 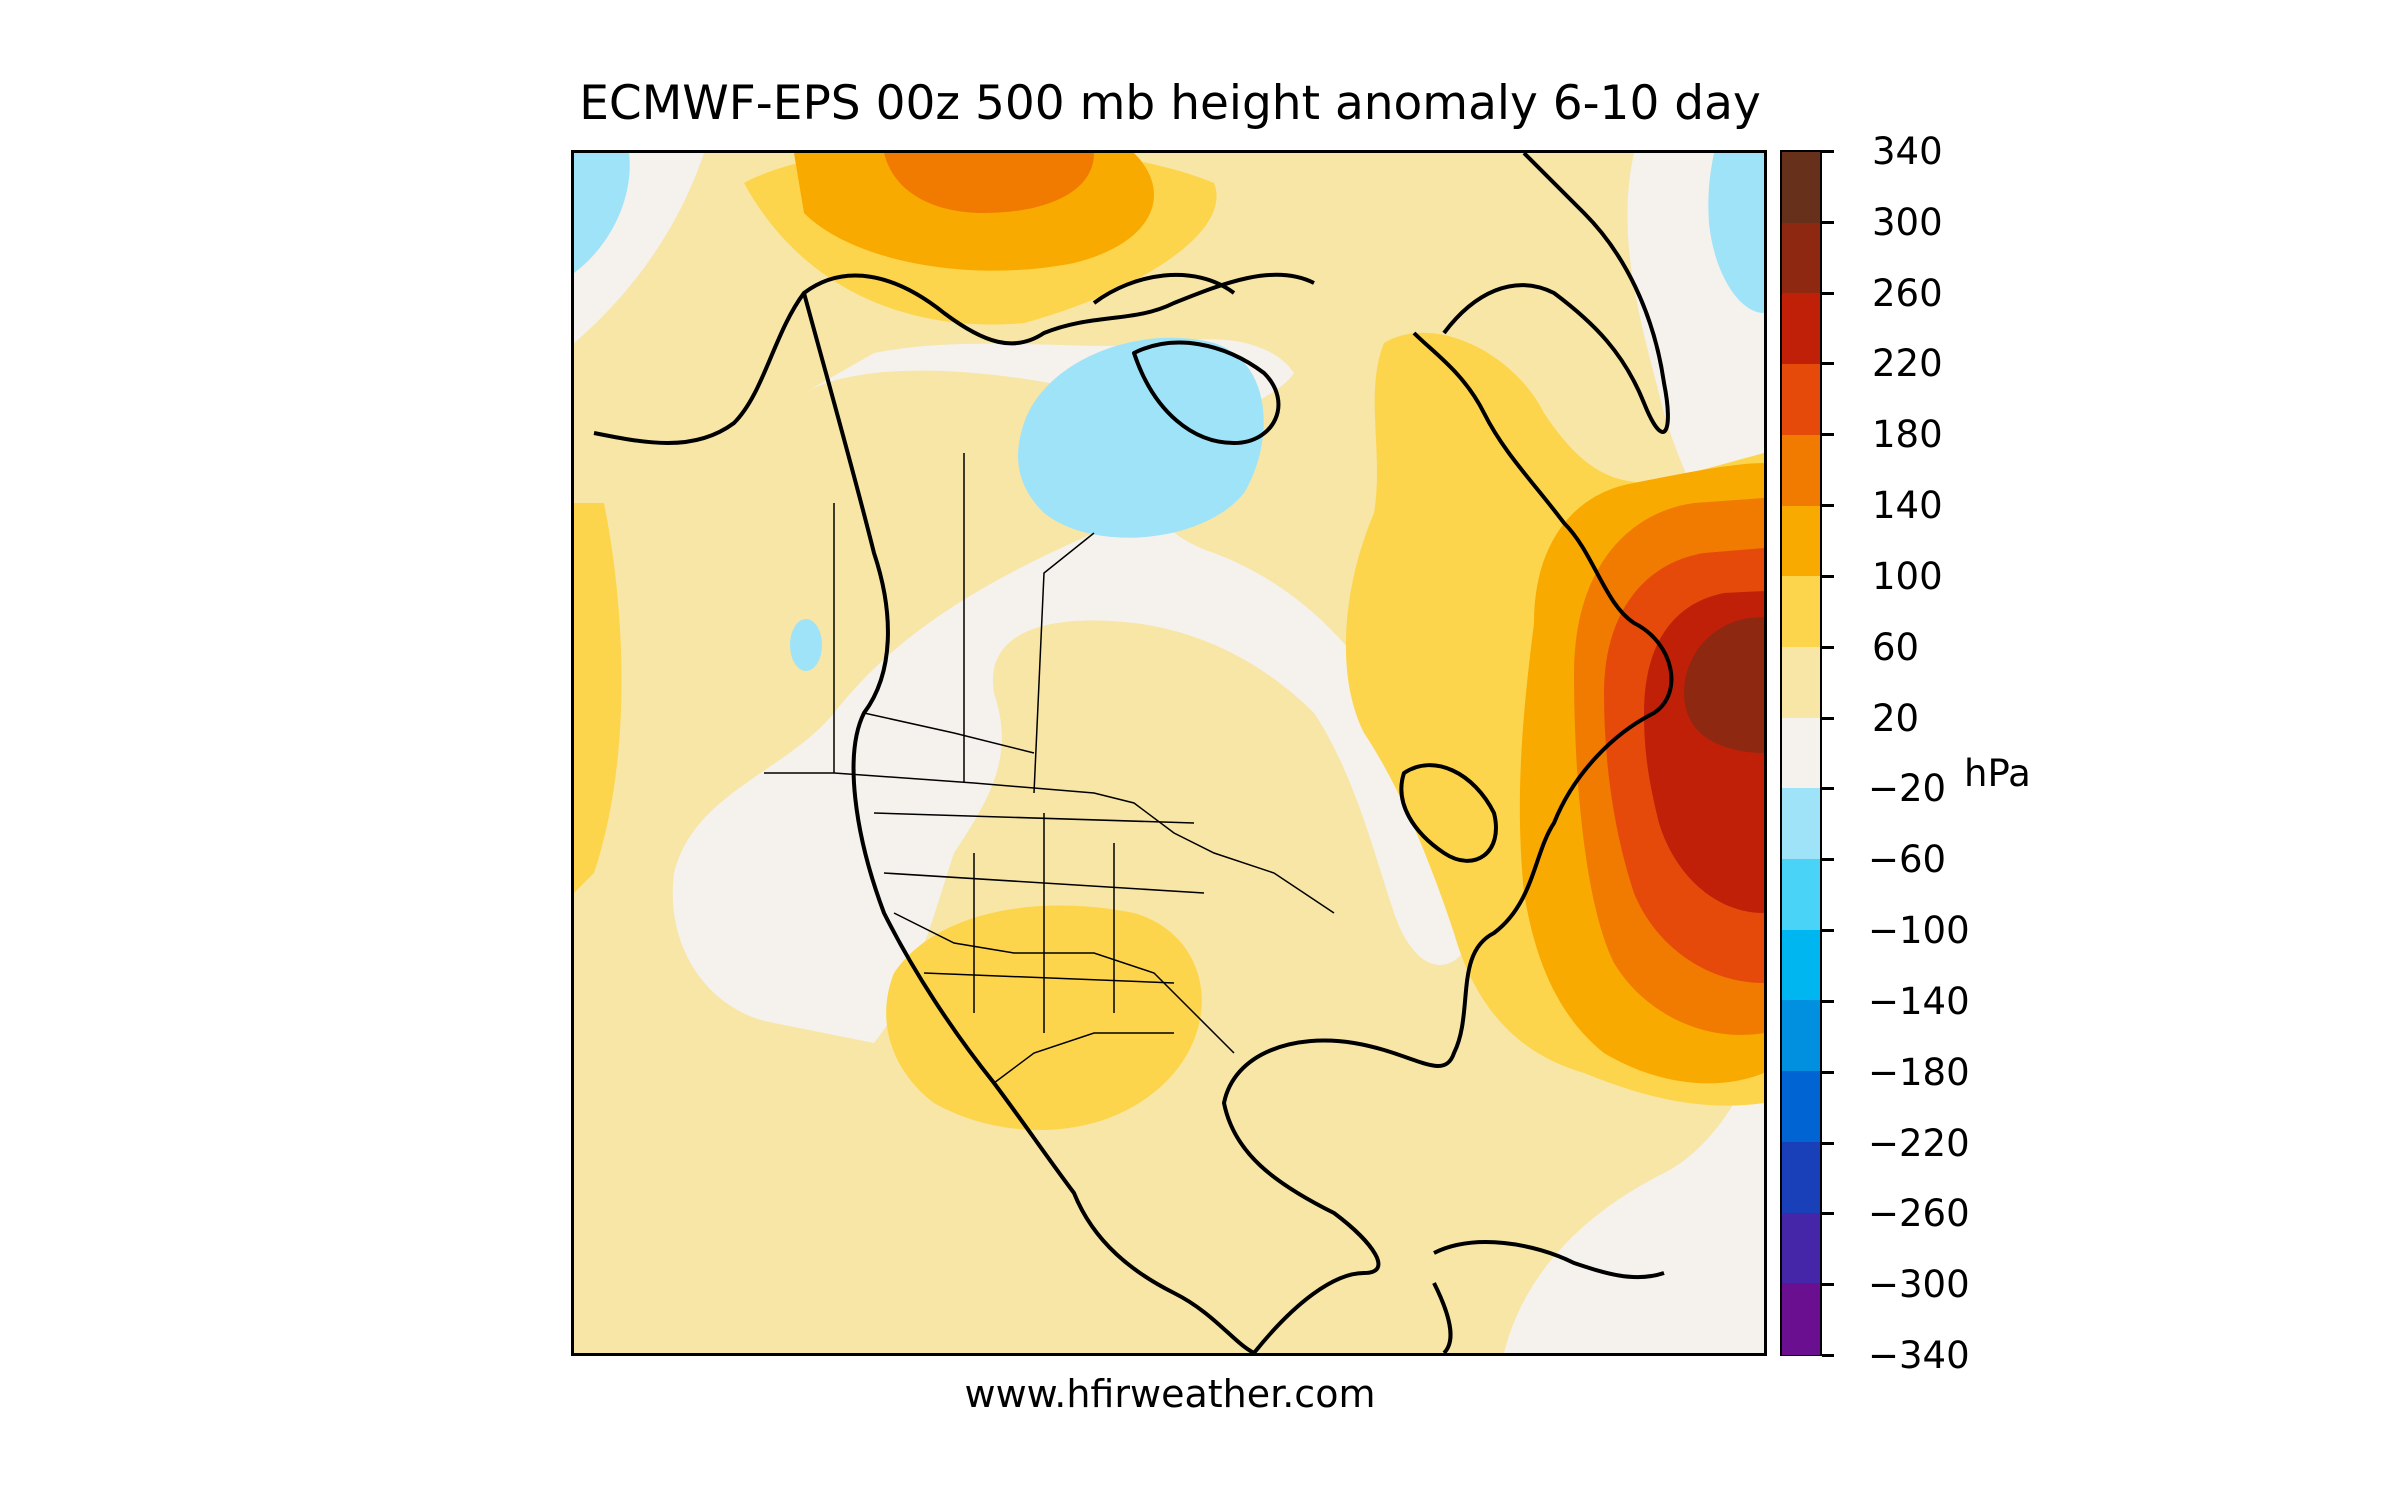 What do you see at coordinates (1907, 860) in the screenshot?
I see `colorbar-tick-label: −60` at bounding box center [1907, 860].